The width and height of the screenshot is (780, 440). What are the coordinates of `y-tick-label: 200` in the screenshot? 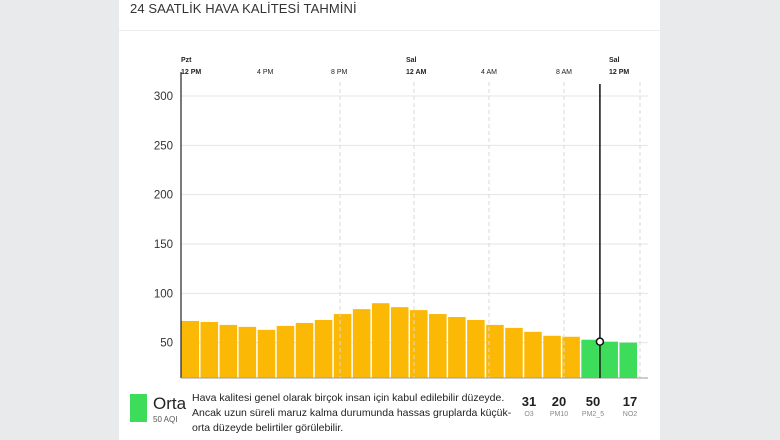 It's located at (163, 196).